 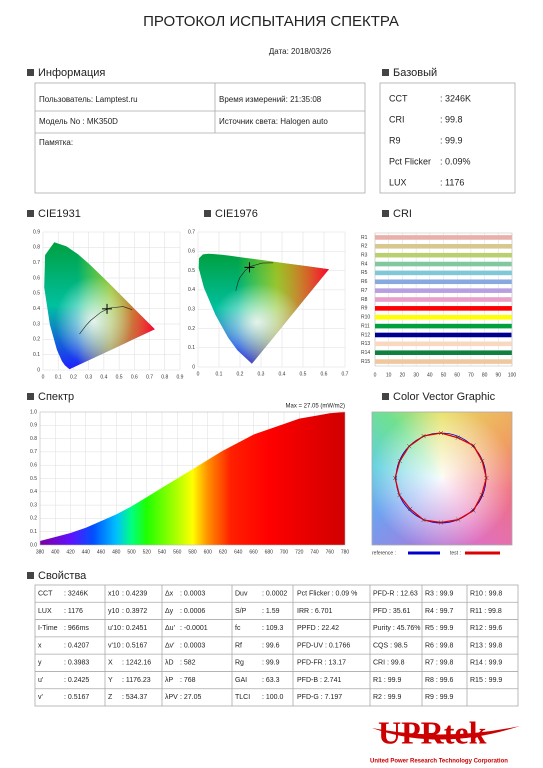 I want to click on x-tick-label: 10, so click(x=389, y=375).